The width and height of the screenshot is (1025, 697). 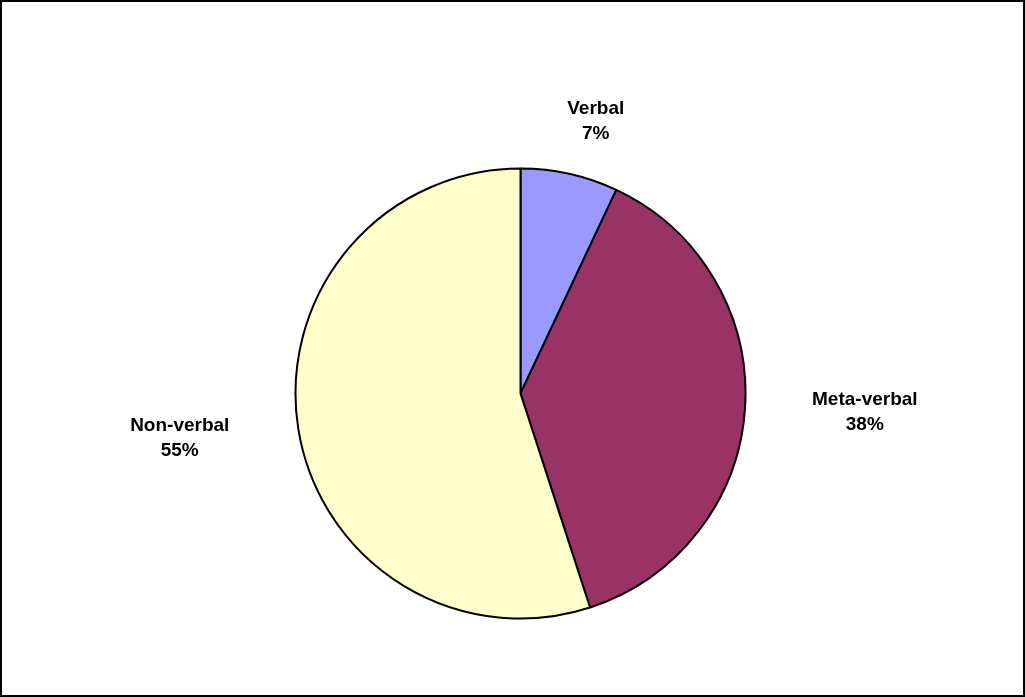 What do you see at coordinates (596, 108) in the screenshot?
I see `slice-label: Verbal` at bounding box center [596, 108].